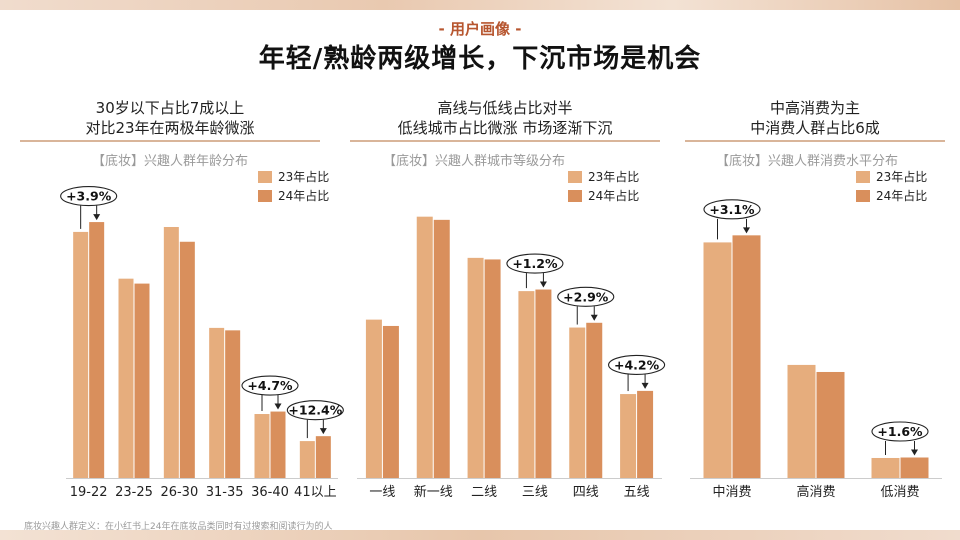  I want to click on panel-consumption-headline: 中高消费为主 中消费人群占比6成, so click(815, 118).